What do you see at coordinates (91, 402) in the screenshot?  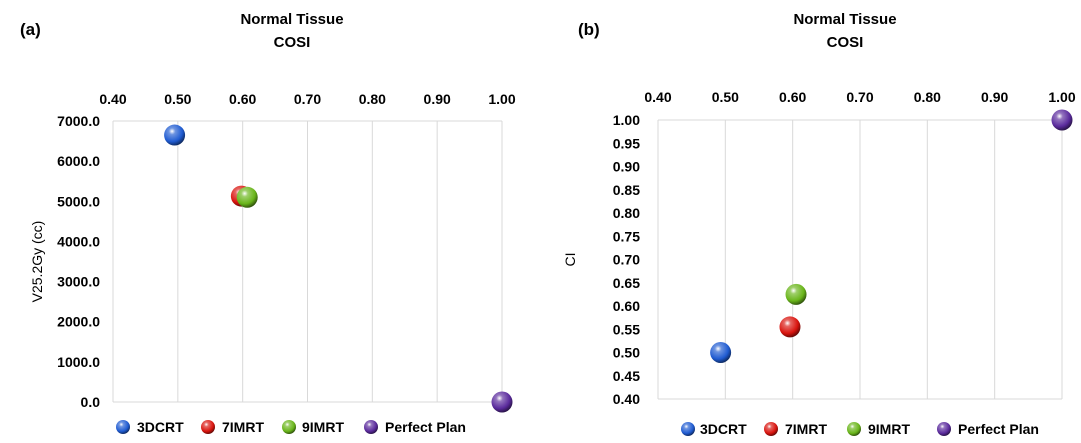 I see `y-tick-label: 0.0` at bounding box center [91, 402].